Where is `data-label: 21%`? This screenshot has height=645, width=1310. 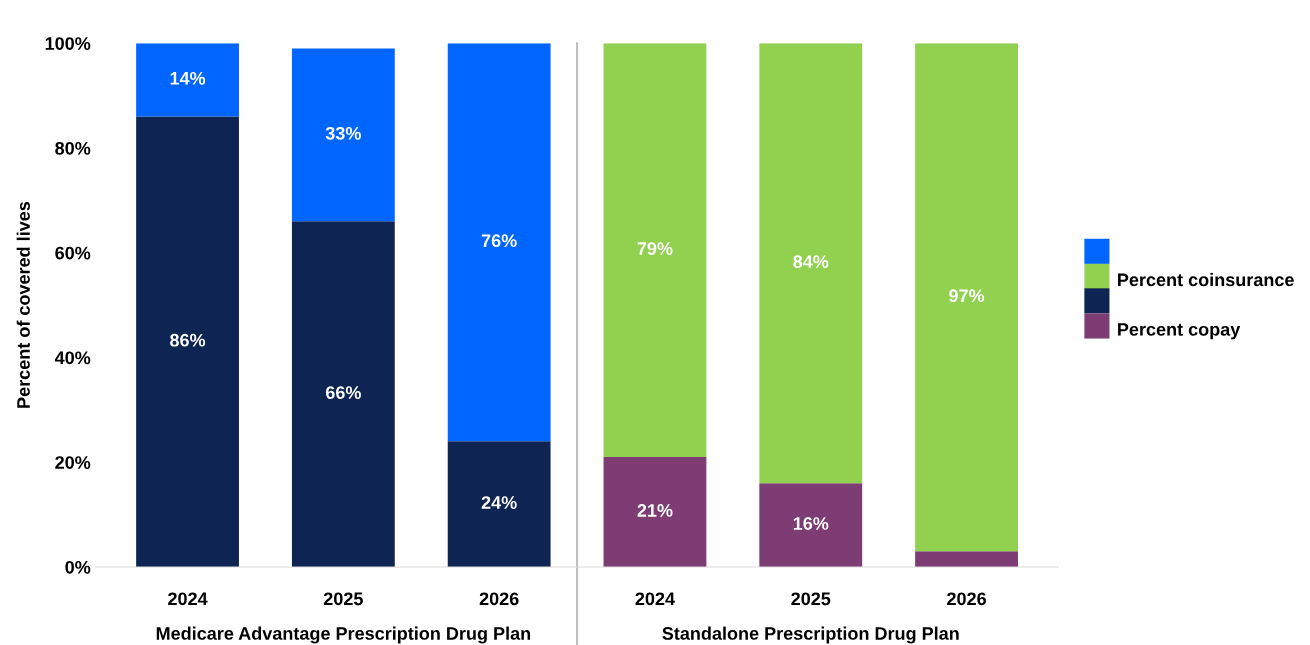 data-label: 21% is located at coordinates (655, 510).